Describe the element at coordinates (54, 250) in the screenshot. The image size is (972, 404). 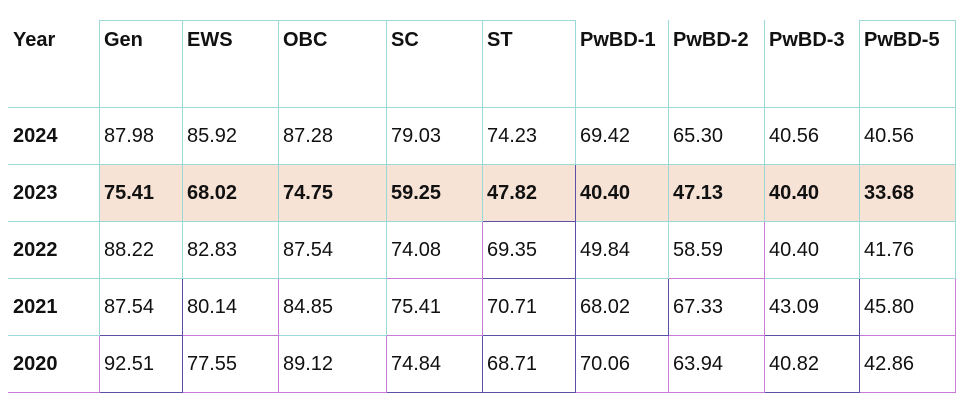
I see `row-year: 2022` at that location.